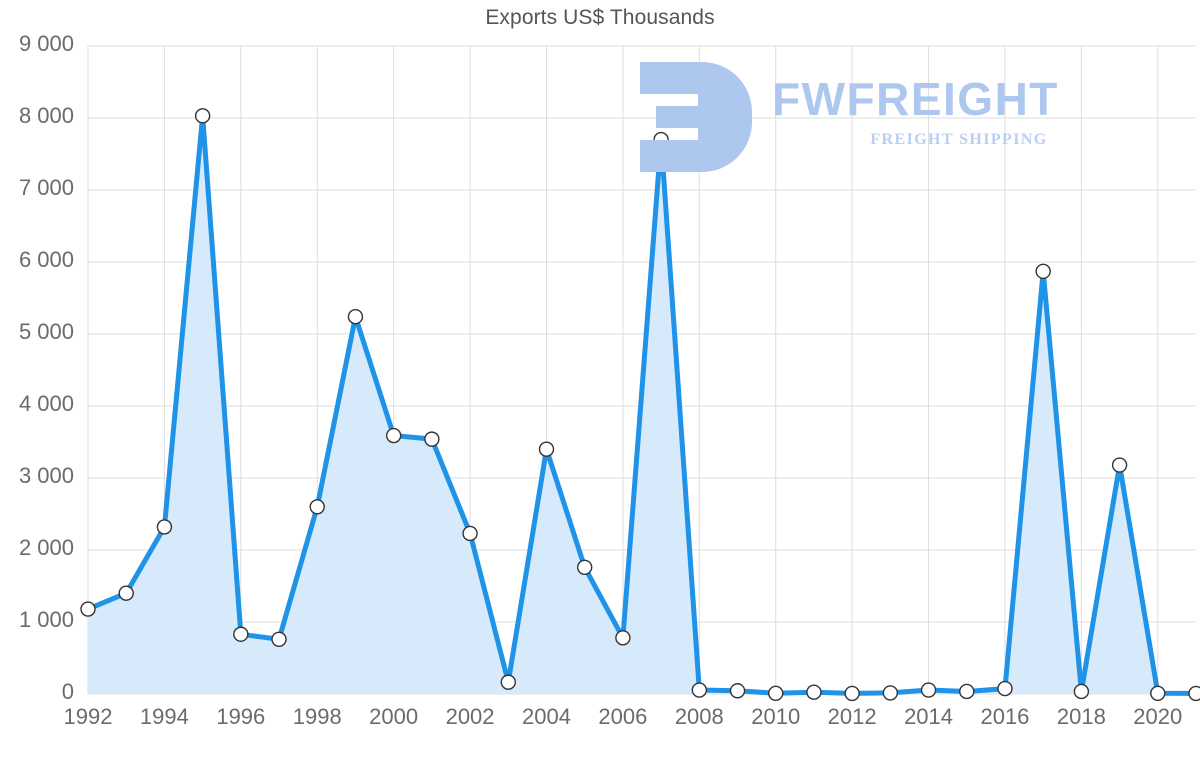  Describe the element at coordinates (661, 139) in the screenshot. I see `data-point-2007` at that location.